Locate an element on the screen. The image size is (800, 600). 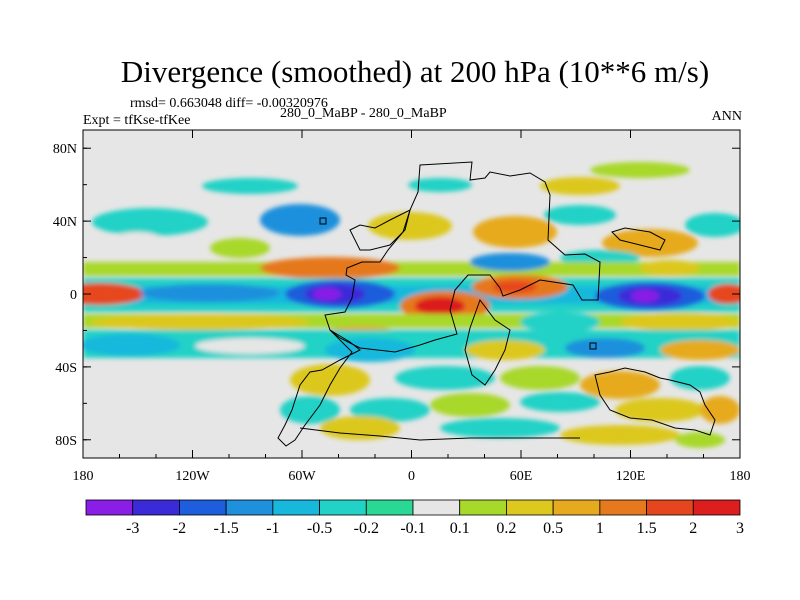
colorbar-label: -1 is located at coordinates (272, 528).